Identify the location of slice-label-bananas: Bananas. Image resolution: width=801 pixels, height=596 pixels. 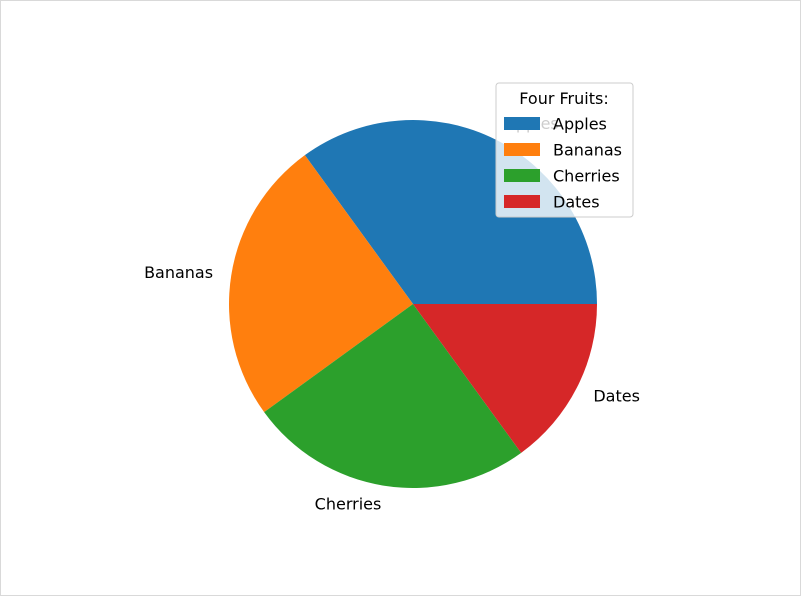
(178, 272).